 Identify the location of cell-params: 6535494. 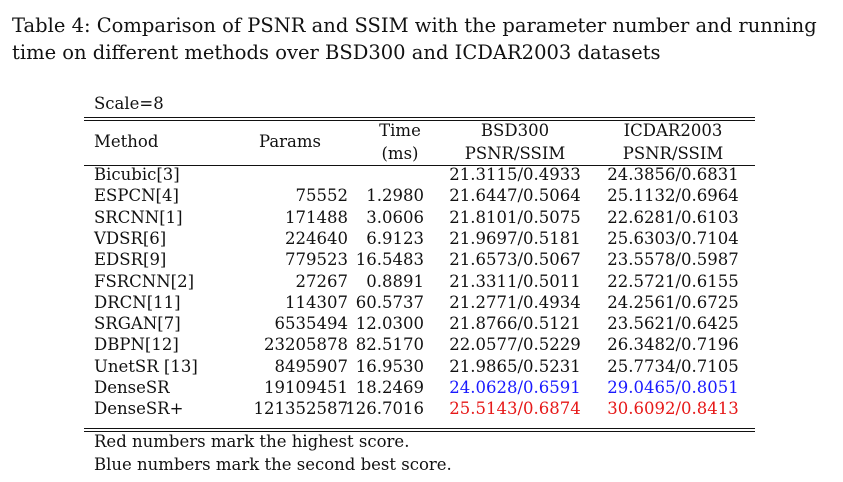
(311, 324).